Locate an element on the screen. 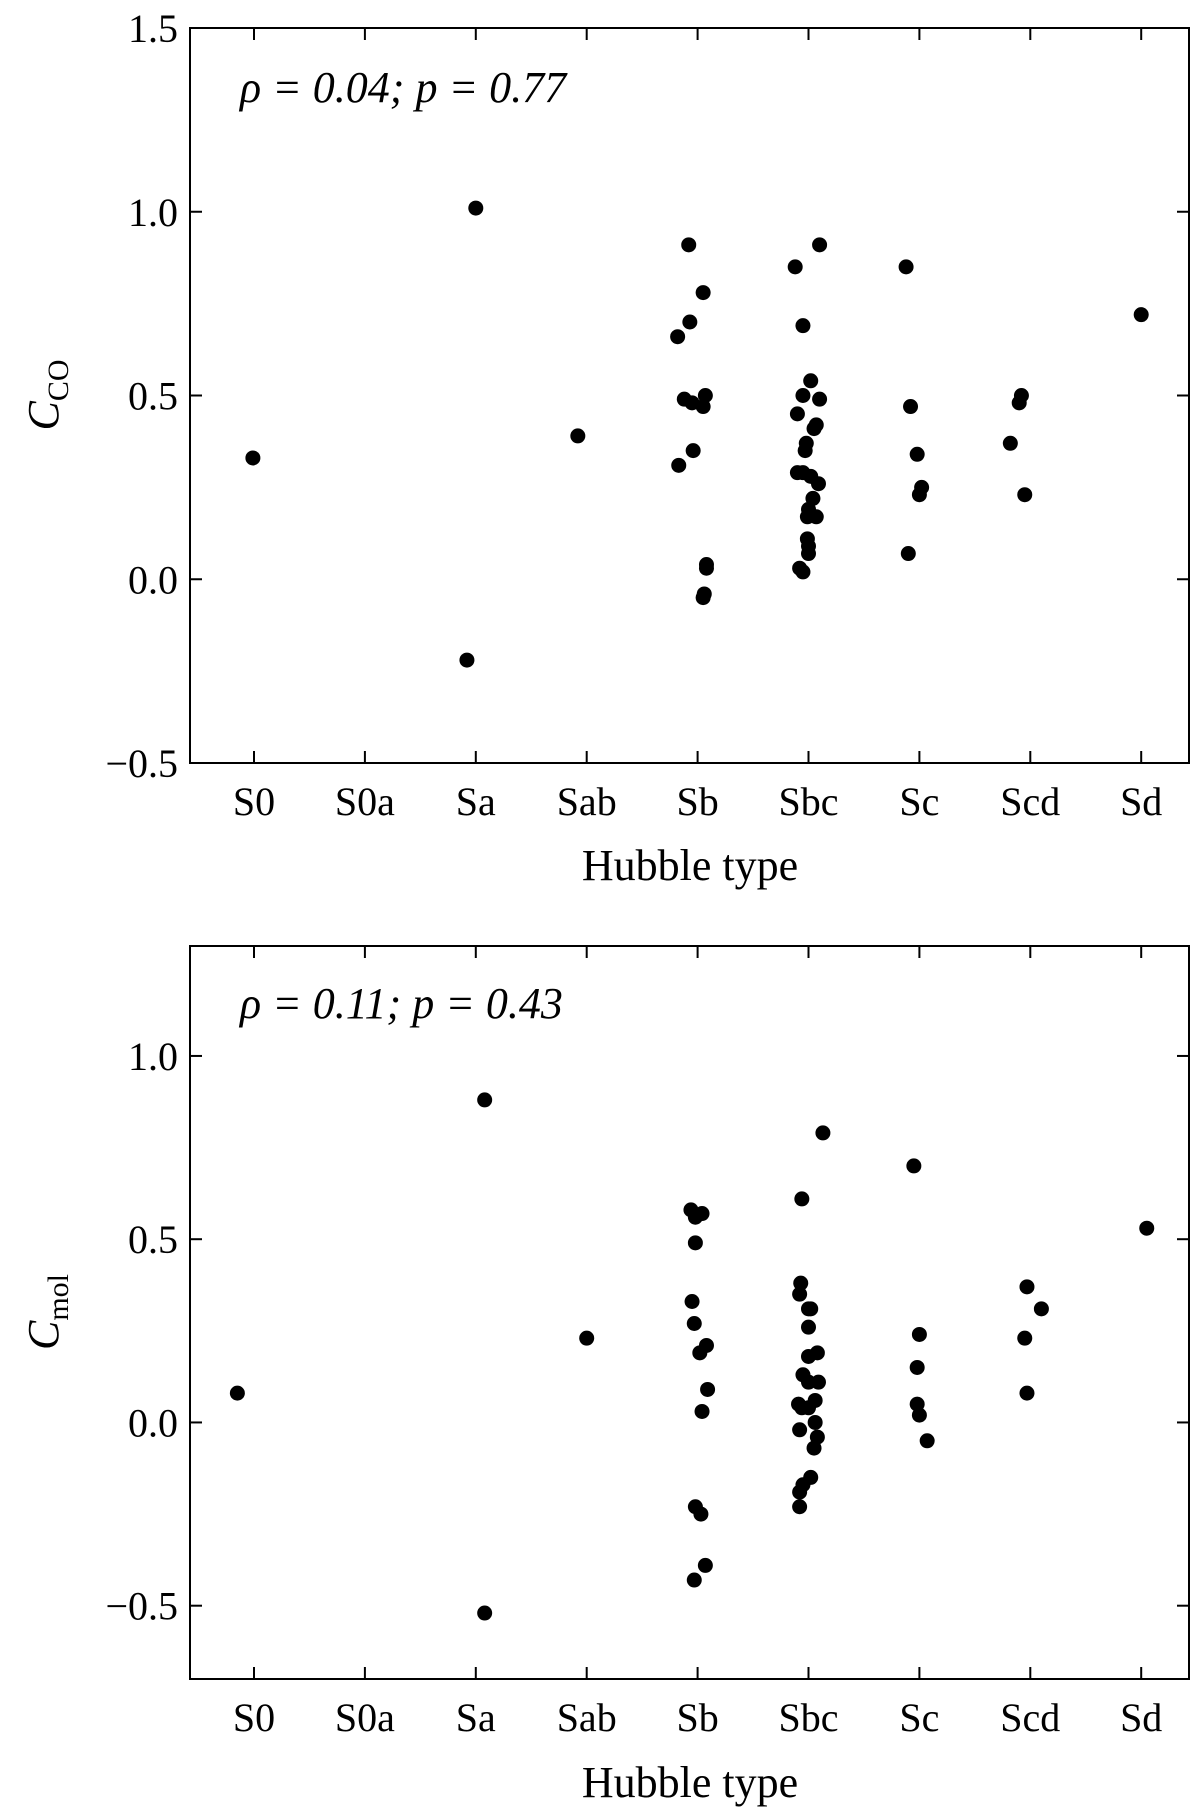 The height and width of the screenshot is (1817, 1200). correlation-annotation: ρ = 0.11; p = 0.43 is located at coordinates (400, 1003).